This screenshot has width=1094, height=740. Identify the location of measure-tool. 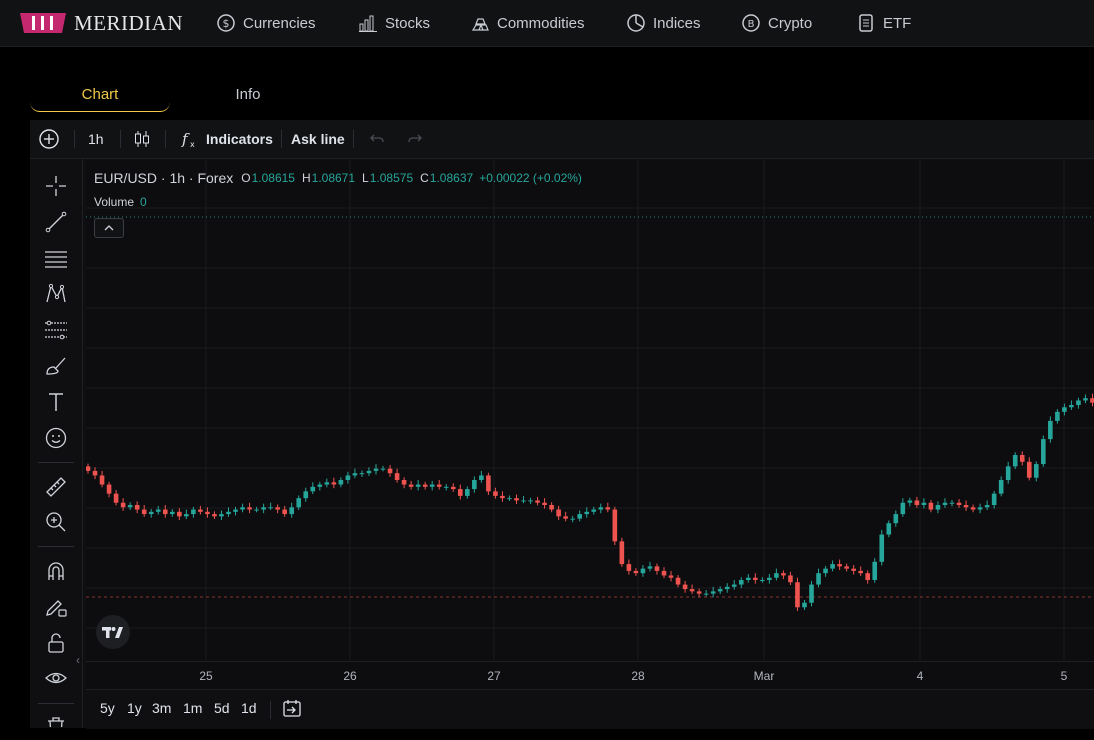
(56, 487).